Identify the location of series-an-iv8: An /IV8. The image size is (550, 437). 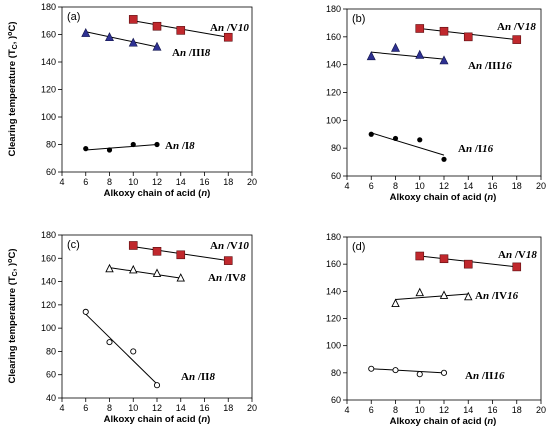
(175, 273).